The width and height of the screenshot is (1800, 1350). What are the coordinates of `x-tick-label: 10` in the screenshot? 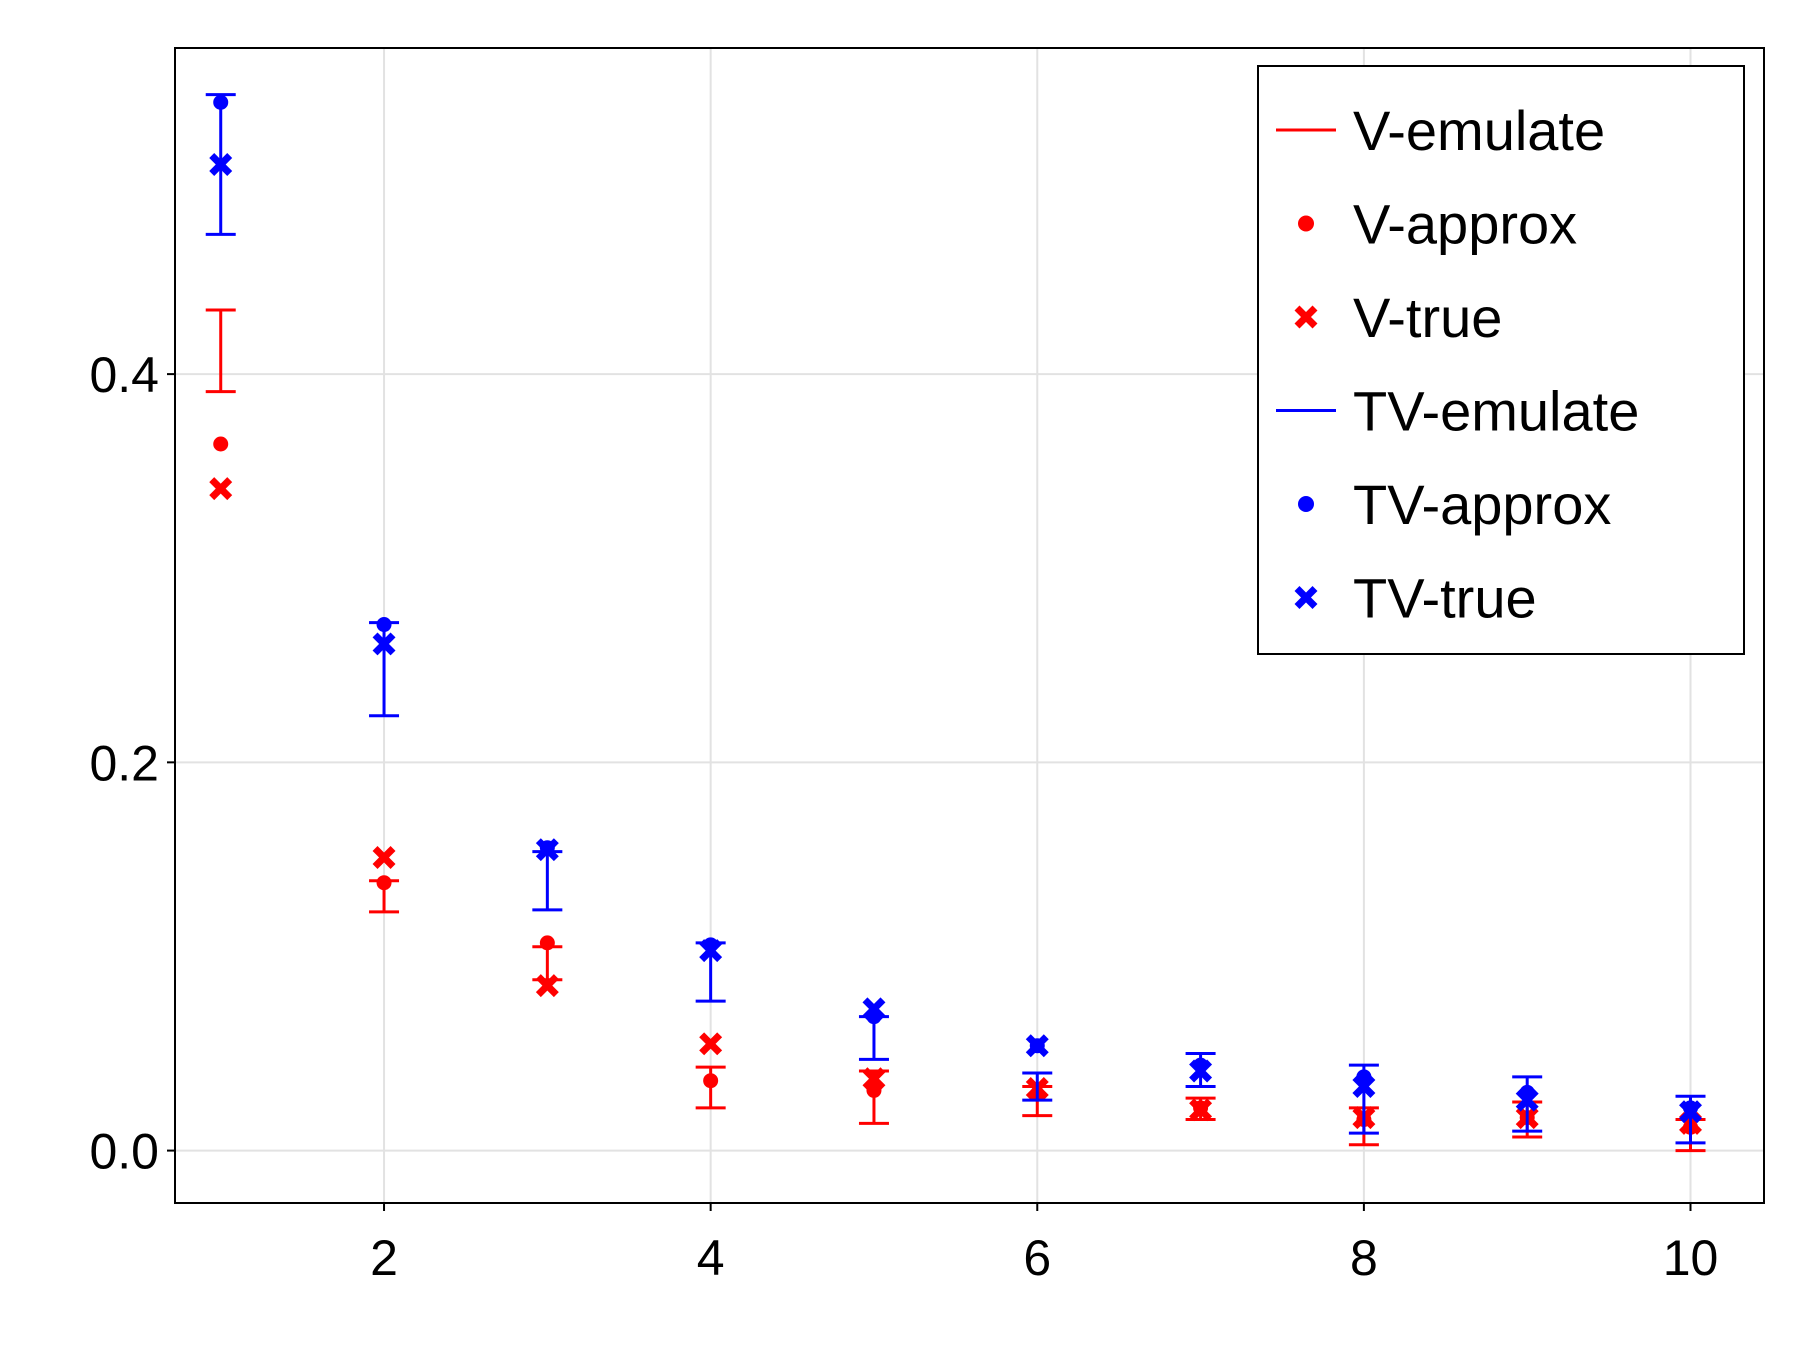 It's located at (1691, 1258).